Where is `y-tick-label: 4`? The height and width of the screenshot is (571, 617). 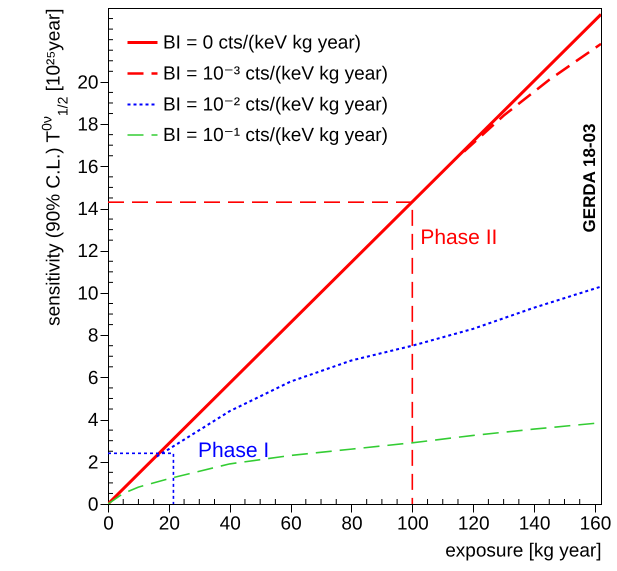
y-tick-label: 4 is located at coordinates (93, 421).